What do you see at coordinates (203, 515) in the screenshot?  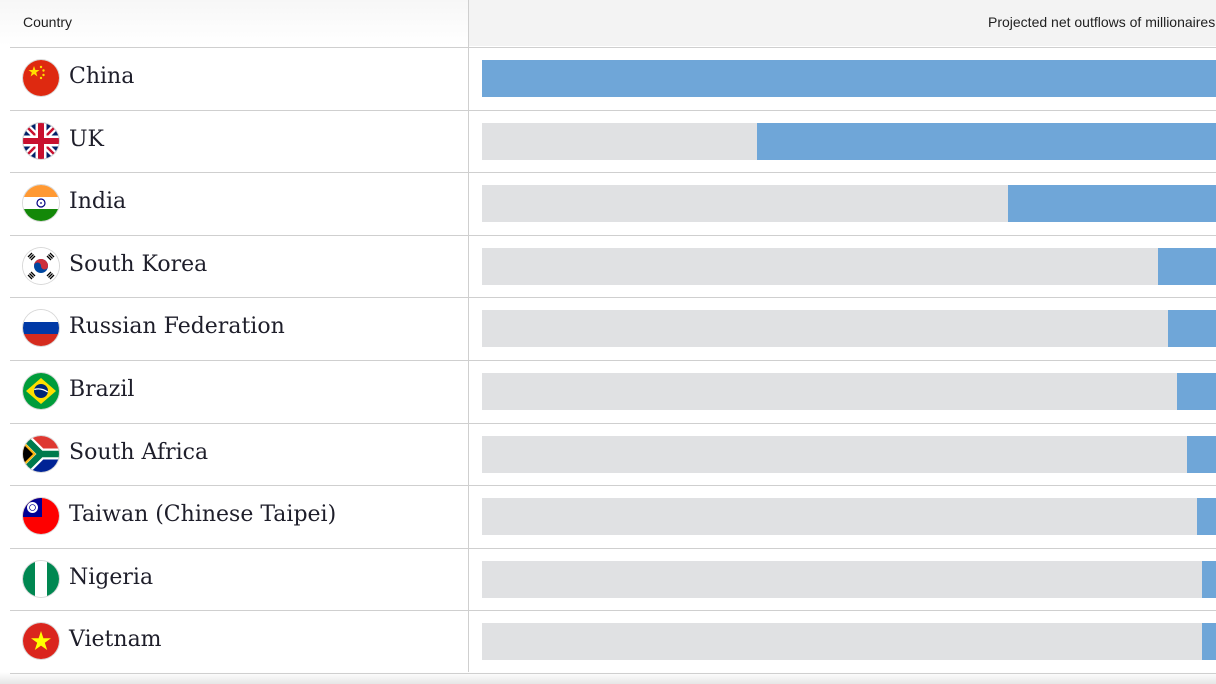 I see `country-label: Taiwan (Chinese Taipei)` at bounding box center [203, 515].